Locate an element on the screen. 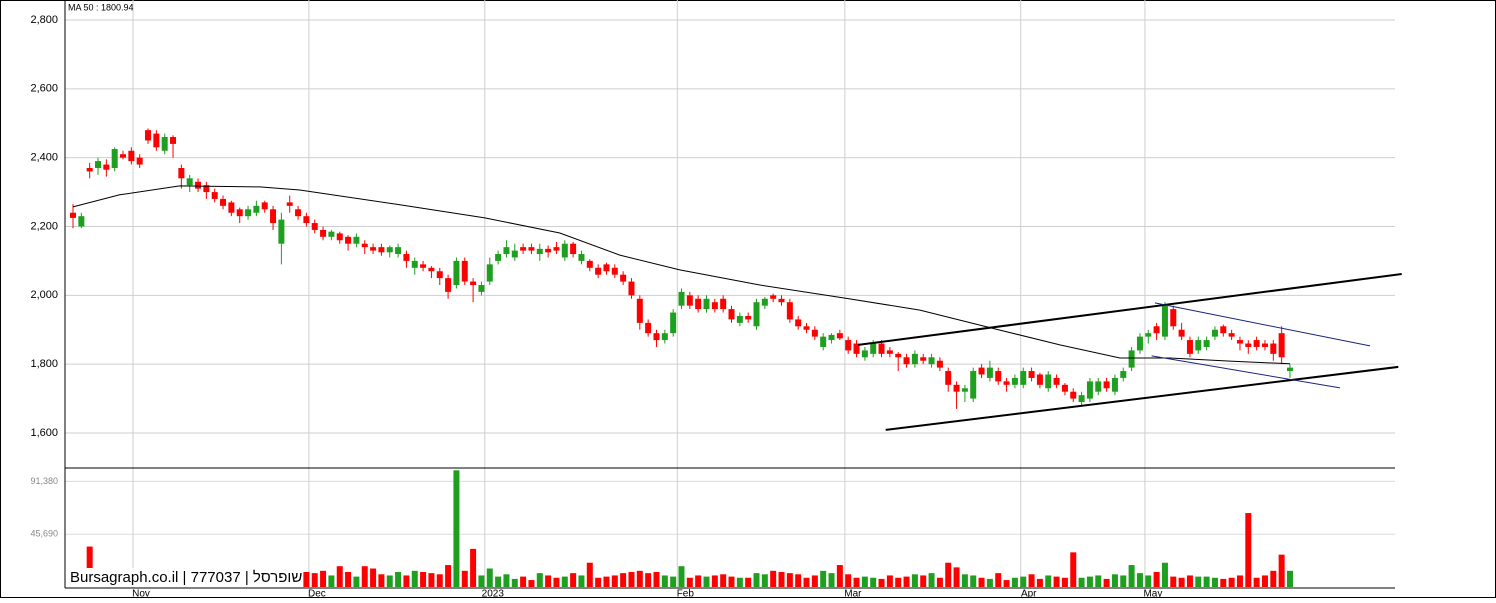 The width and height of the screenshot is (1496, 603). x-tick-label: 2023 is located at coordinates (493, 593).